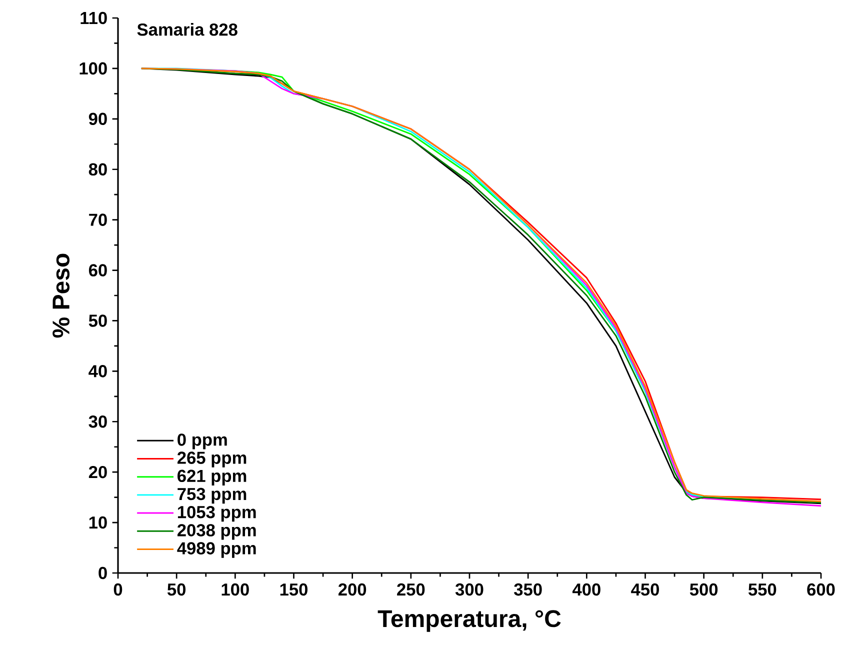 Image resolution: width=843 pixels, height=668 pixels. I want to click on y-tick-label: 60, so click(97, 270).